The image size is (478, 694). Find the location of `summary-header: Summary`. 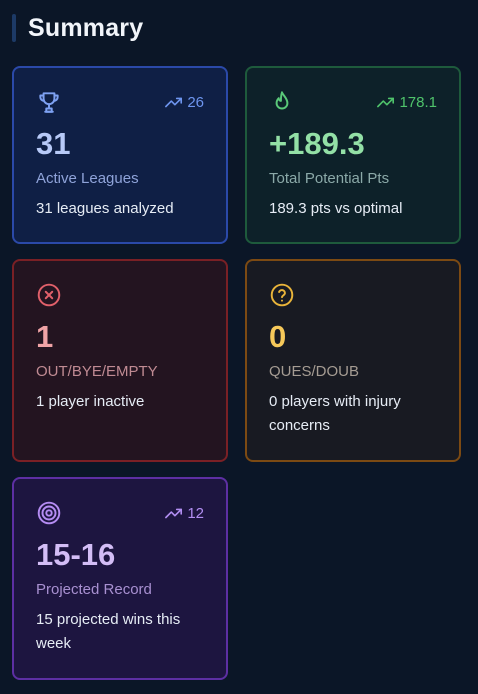

summary-header: Summary is located at coordinates (77, 28).